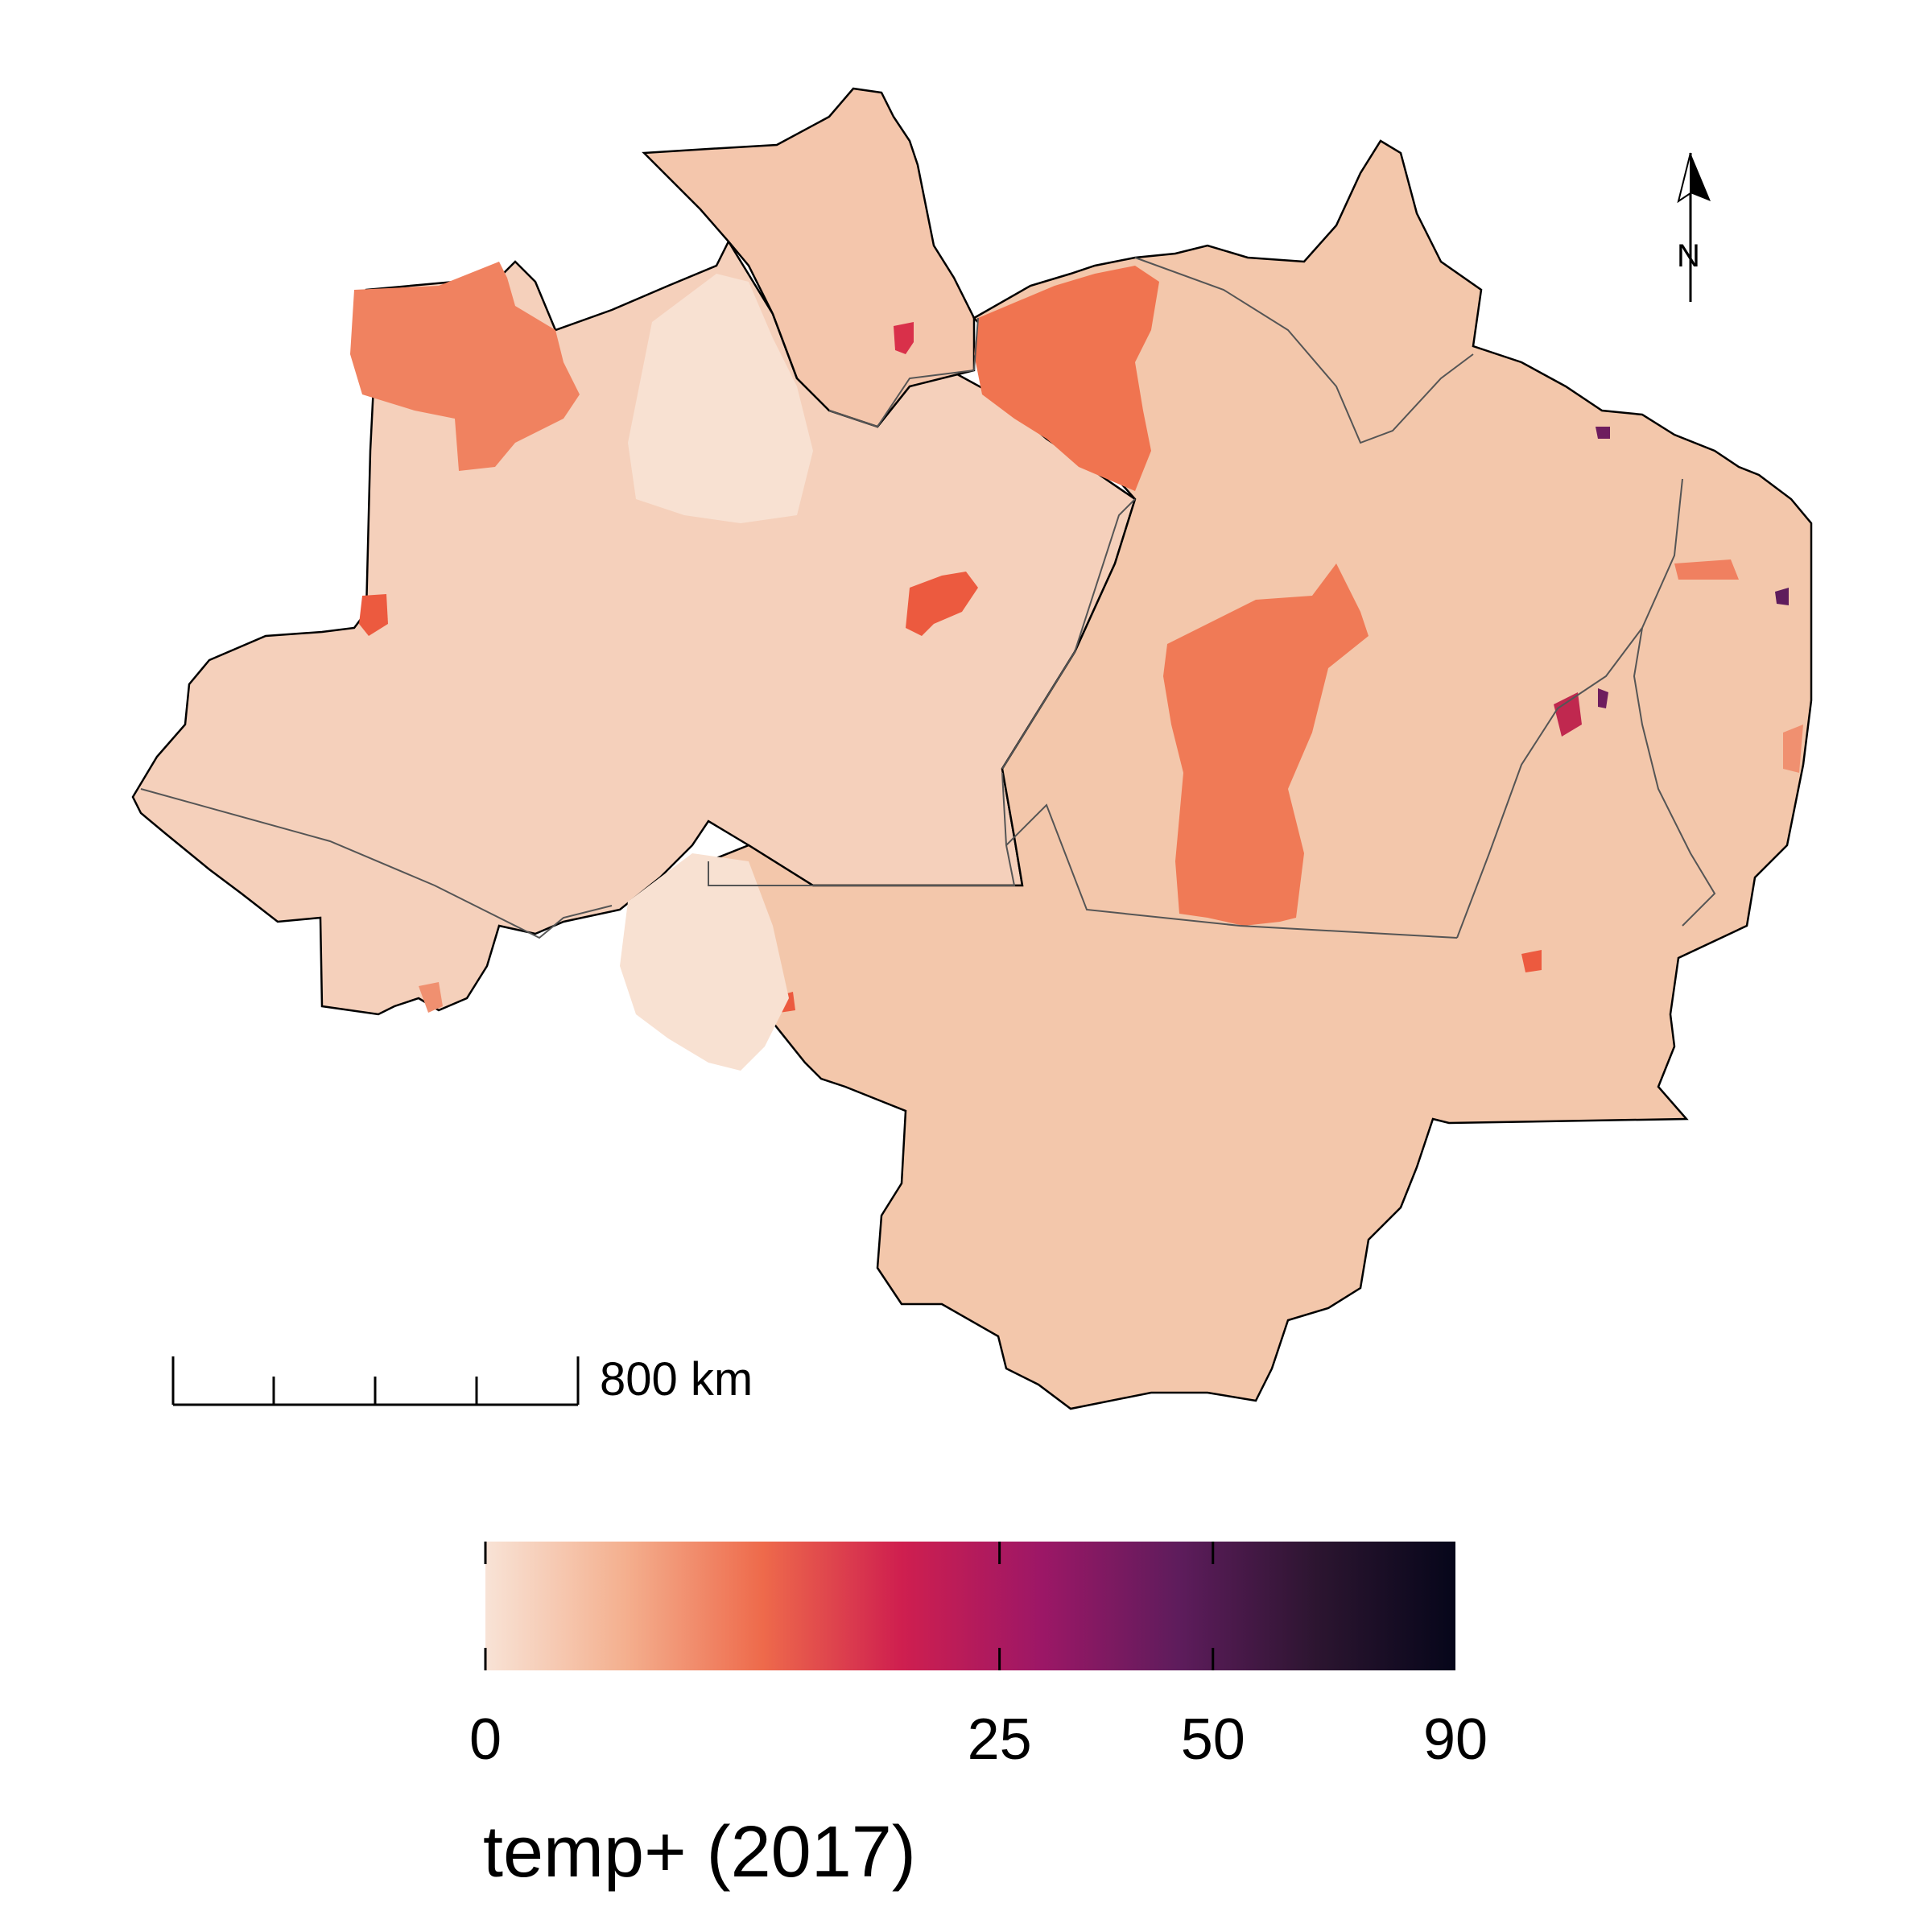 Image resolution: width=1932 pixels, height=1932 pixels. I want to click on area-central-para, so click(1265, 745).